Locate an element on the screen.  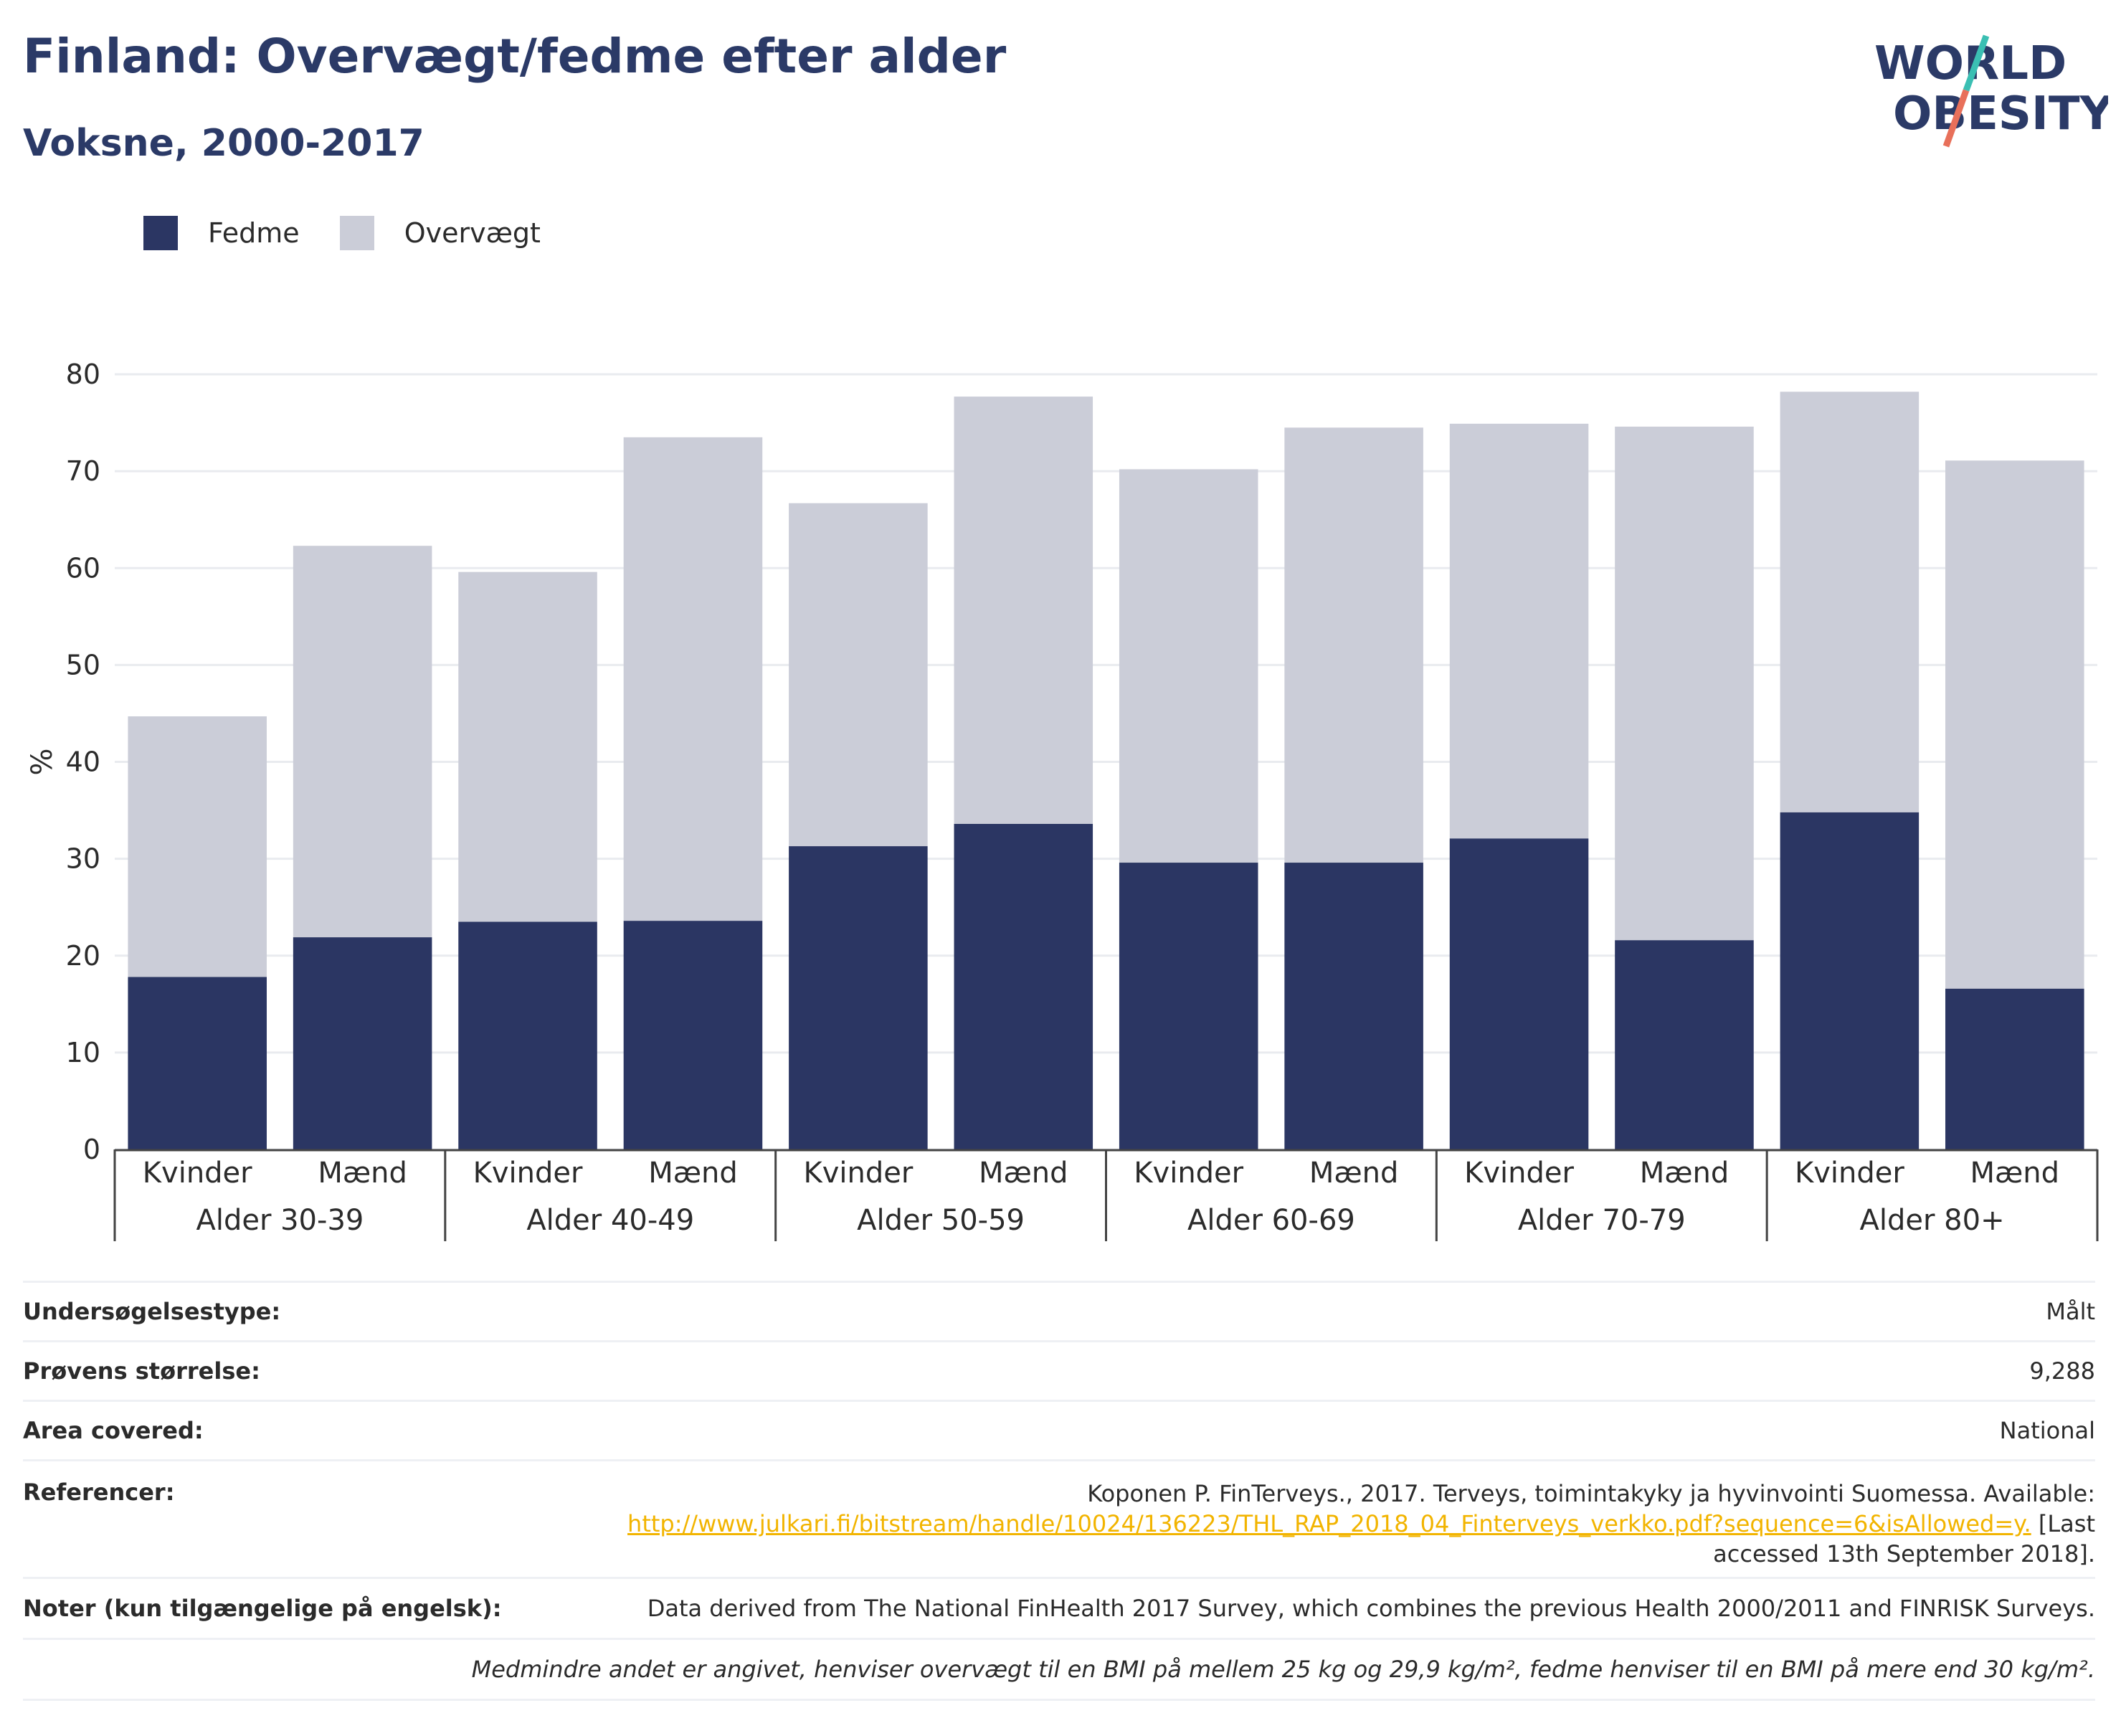
info-row-area: Area covered: National is located at coordinates (1059, 1430).